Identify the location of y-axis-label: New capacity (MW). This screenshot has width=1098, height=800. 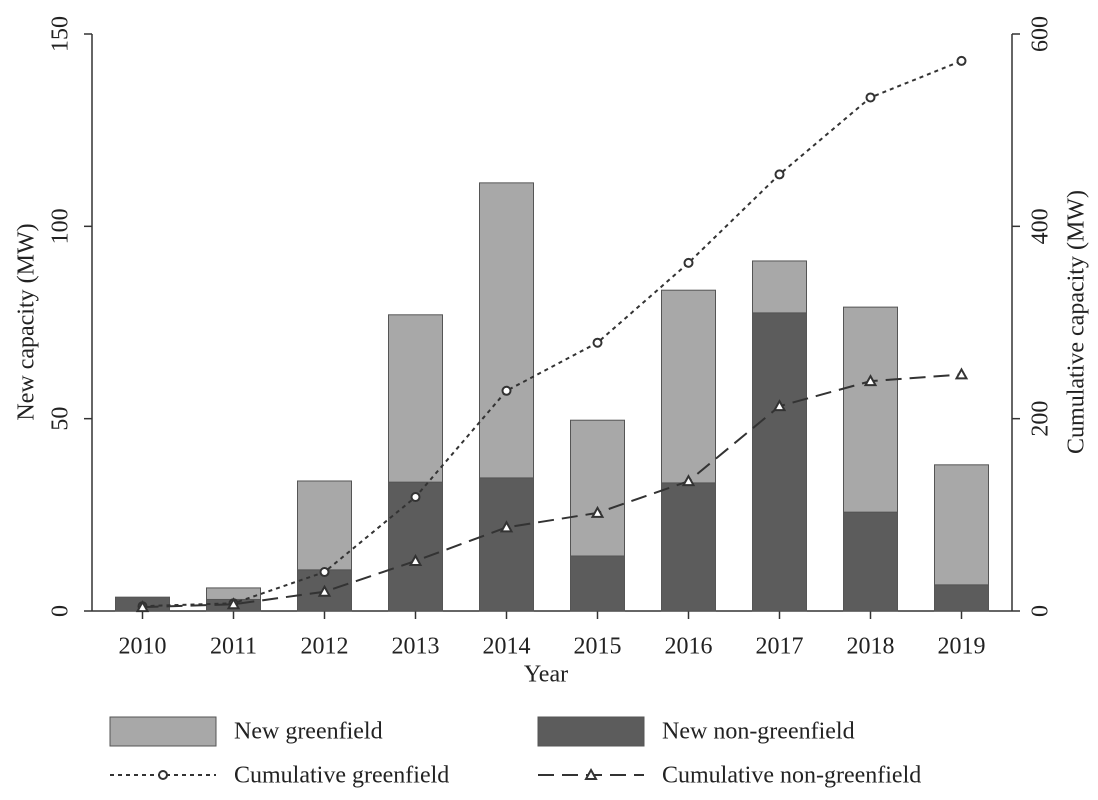
(27, 321).